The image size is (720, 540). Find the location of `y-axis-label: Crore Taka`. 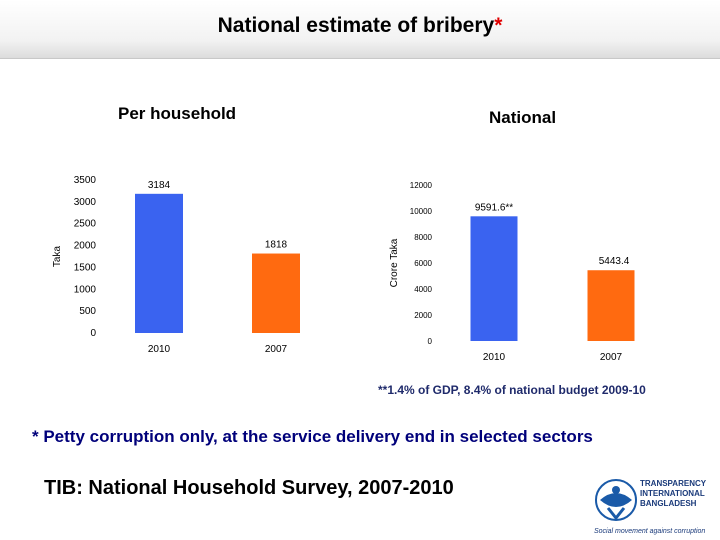

y-axis-label: Crore Taka is located at coordinates (394, 262).